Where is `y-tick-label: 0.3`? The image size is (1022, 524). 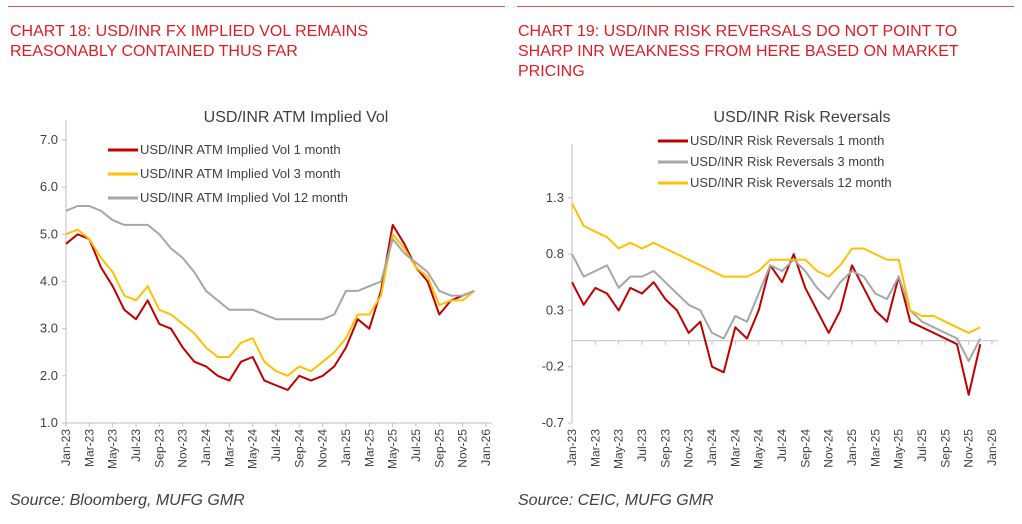 y-tick-label: 0.3 is located at coordinates (555, 309).